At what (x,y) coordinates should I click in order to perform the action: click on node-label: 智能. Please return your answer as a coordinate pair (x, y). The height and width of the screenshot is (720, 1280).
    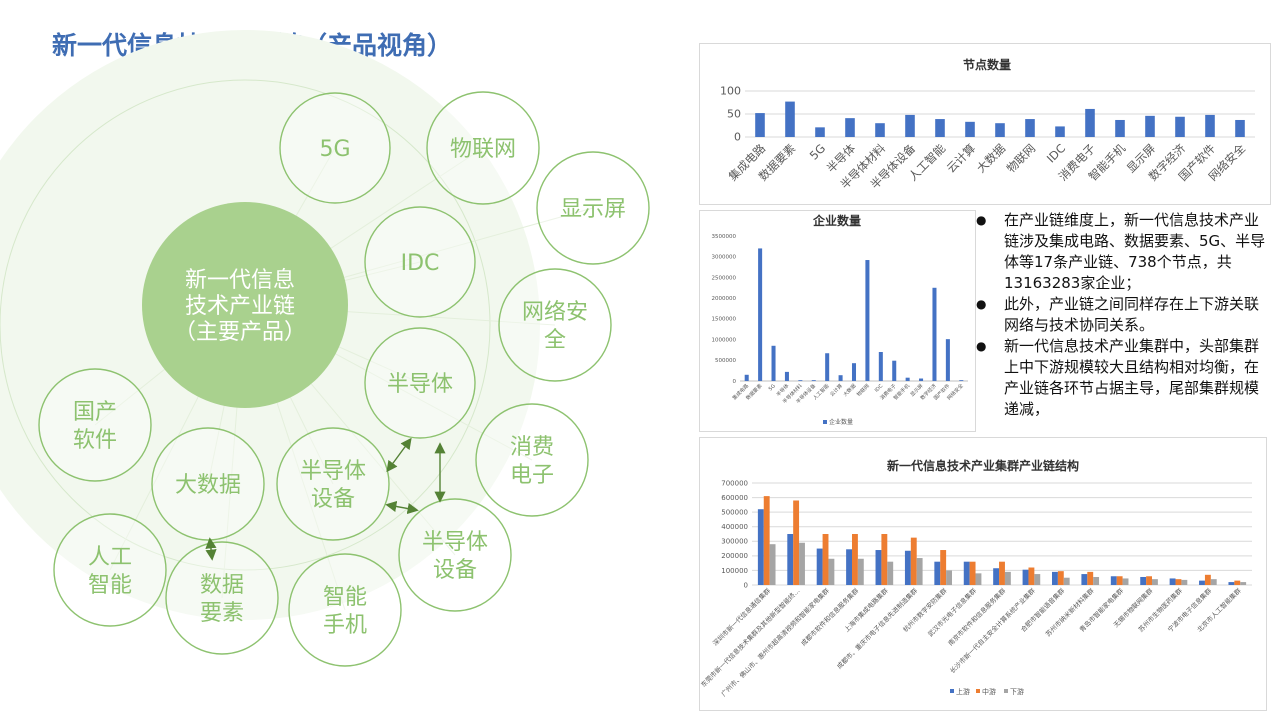
    Looking at the image, I should click on (345, 597).